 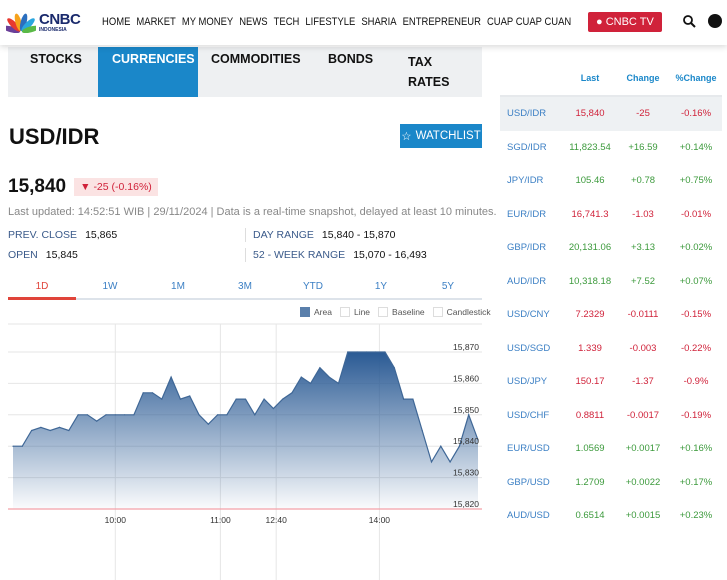 What do you see at coordinates (643, 516) in the screenshot?
I see `change-value: +0.0015` at bounding box center [643, 516].